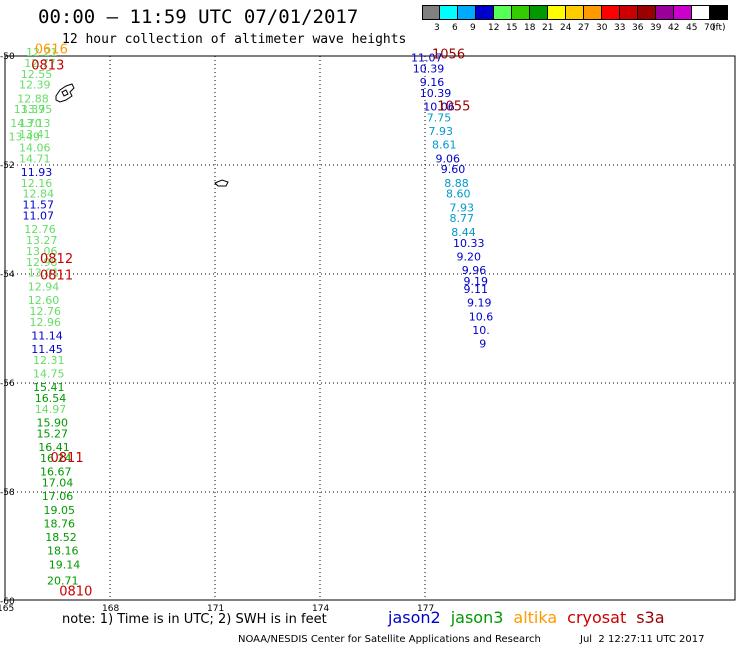 The height and width of the screenshot is (650, 740). I want to click on swh-value: 13.49, so click(25, 136).